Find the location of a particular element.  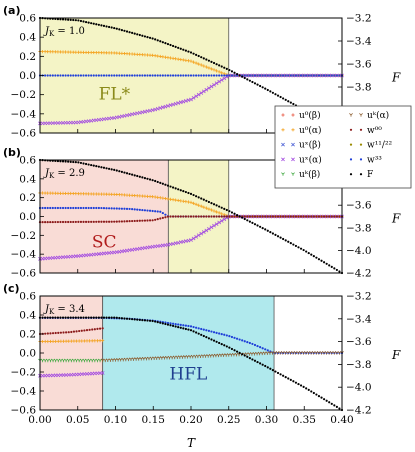

y-right-tick-label: −3.2 is located at coordinates (359, 19).